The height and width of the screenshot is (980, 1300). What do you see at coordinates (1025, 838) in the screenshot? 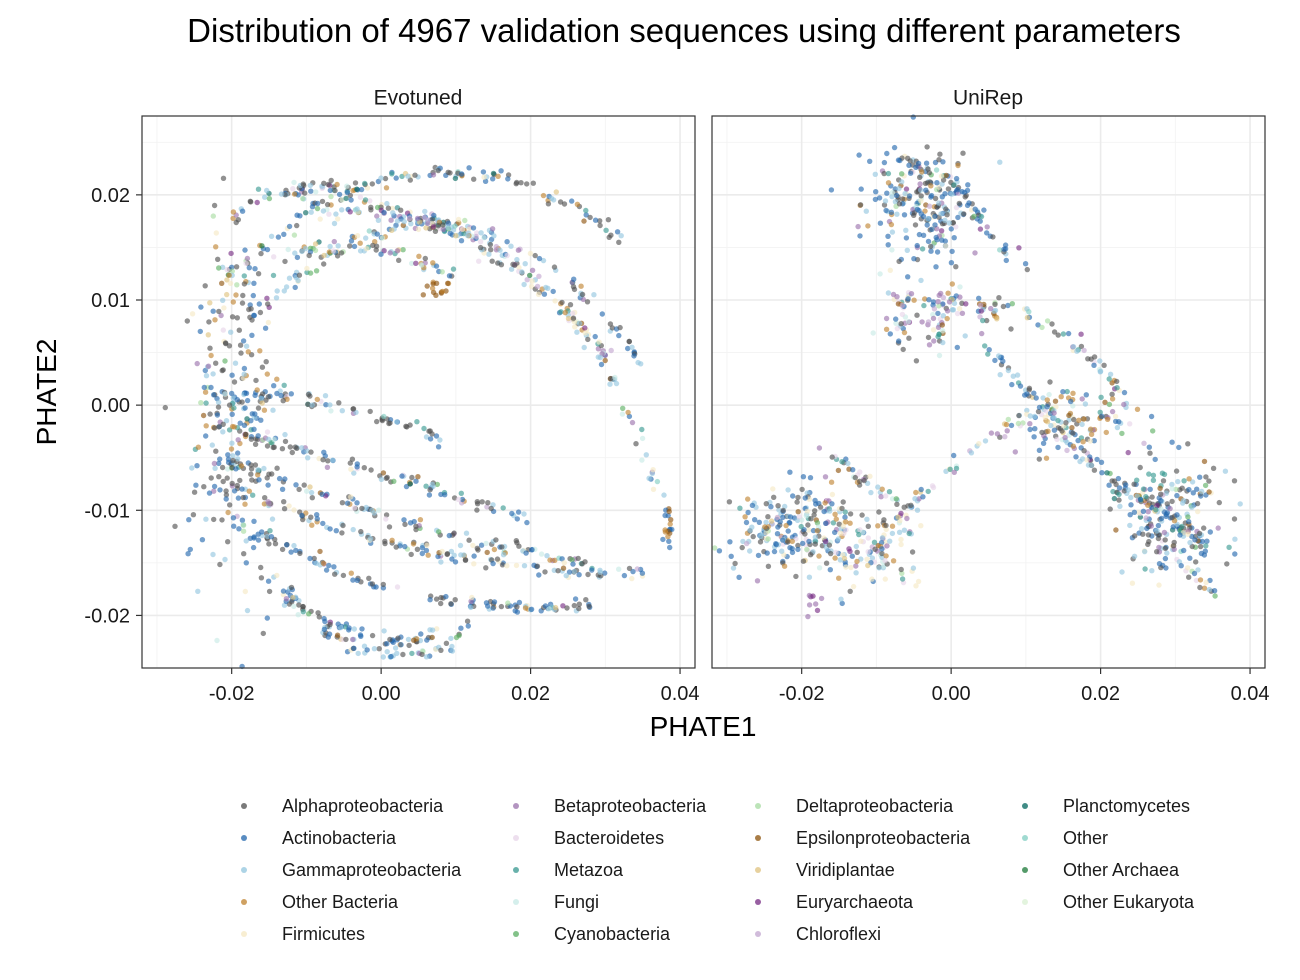
I see `legend-key` at bounding box center [1025, 838].